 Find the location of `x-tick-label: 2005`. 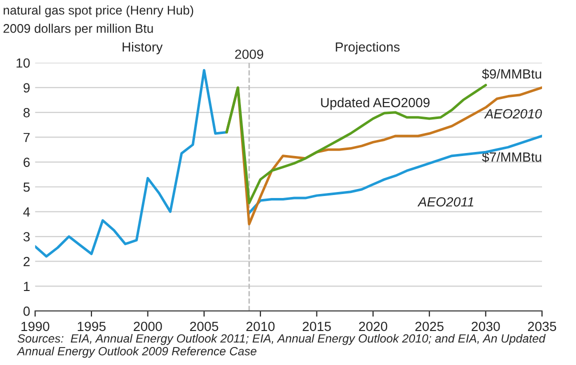

x-tick-label: 2005 is located at coordinates (204, 327).